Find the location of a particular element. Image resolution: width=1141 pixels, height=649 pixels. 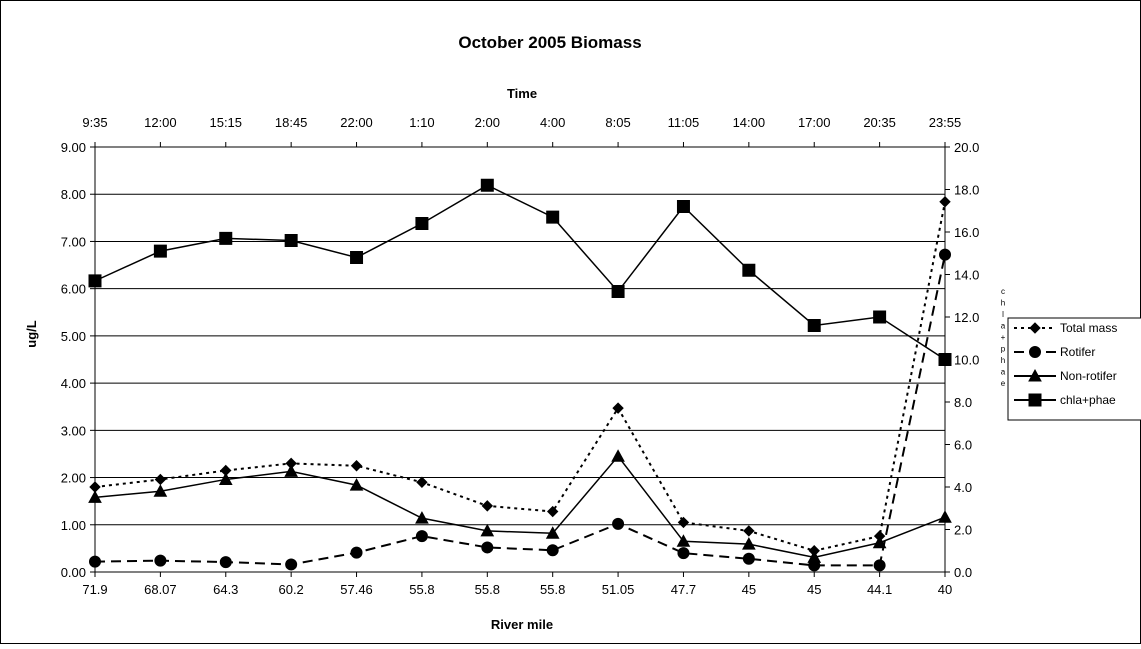

y2-title-letter: c is located at coordinates (1003, 291).